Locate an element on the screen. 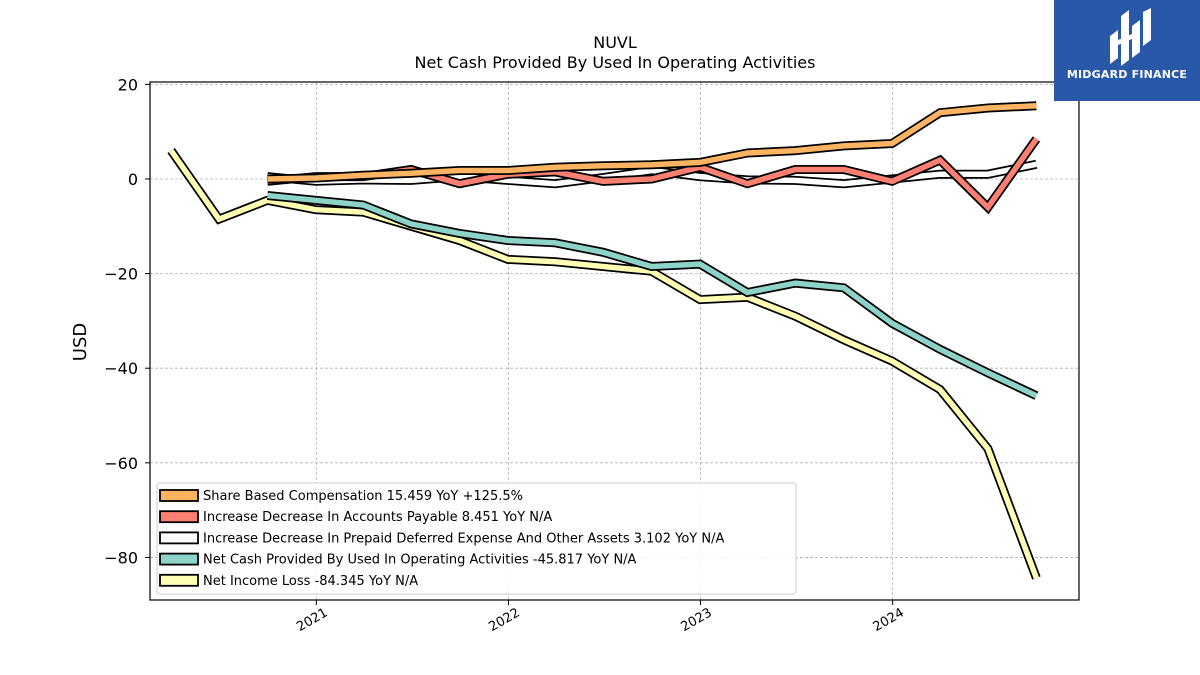  series-line is located at coordinates (652, 142).